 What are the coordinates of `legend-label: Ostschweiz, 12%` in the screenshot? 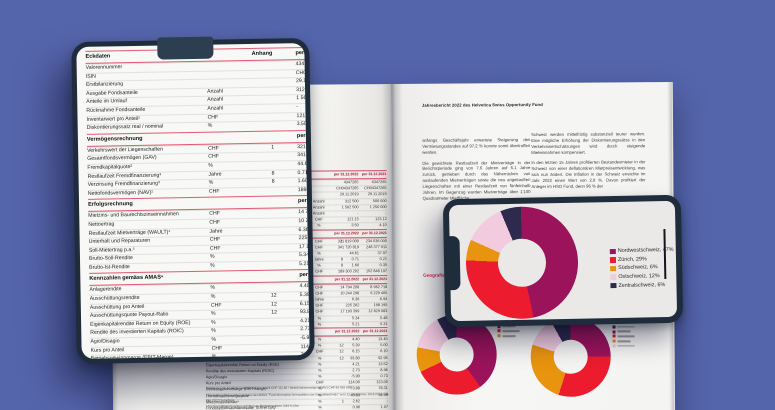 It's located at (639, 277).